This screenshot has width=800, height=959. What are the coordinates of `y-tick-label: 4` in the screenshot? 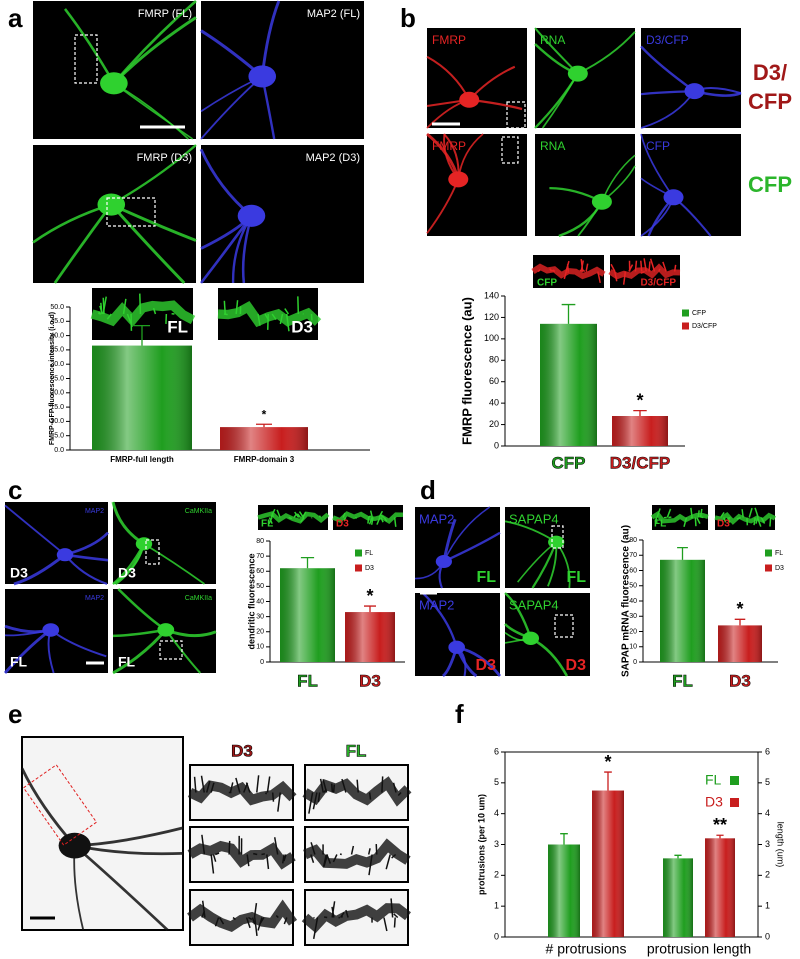 It's located at (496, 813).